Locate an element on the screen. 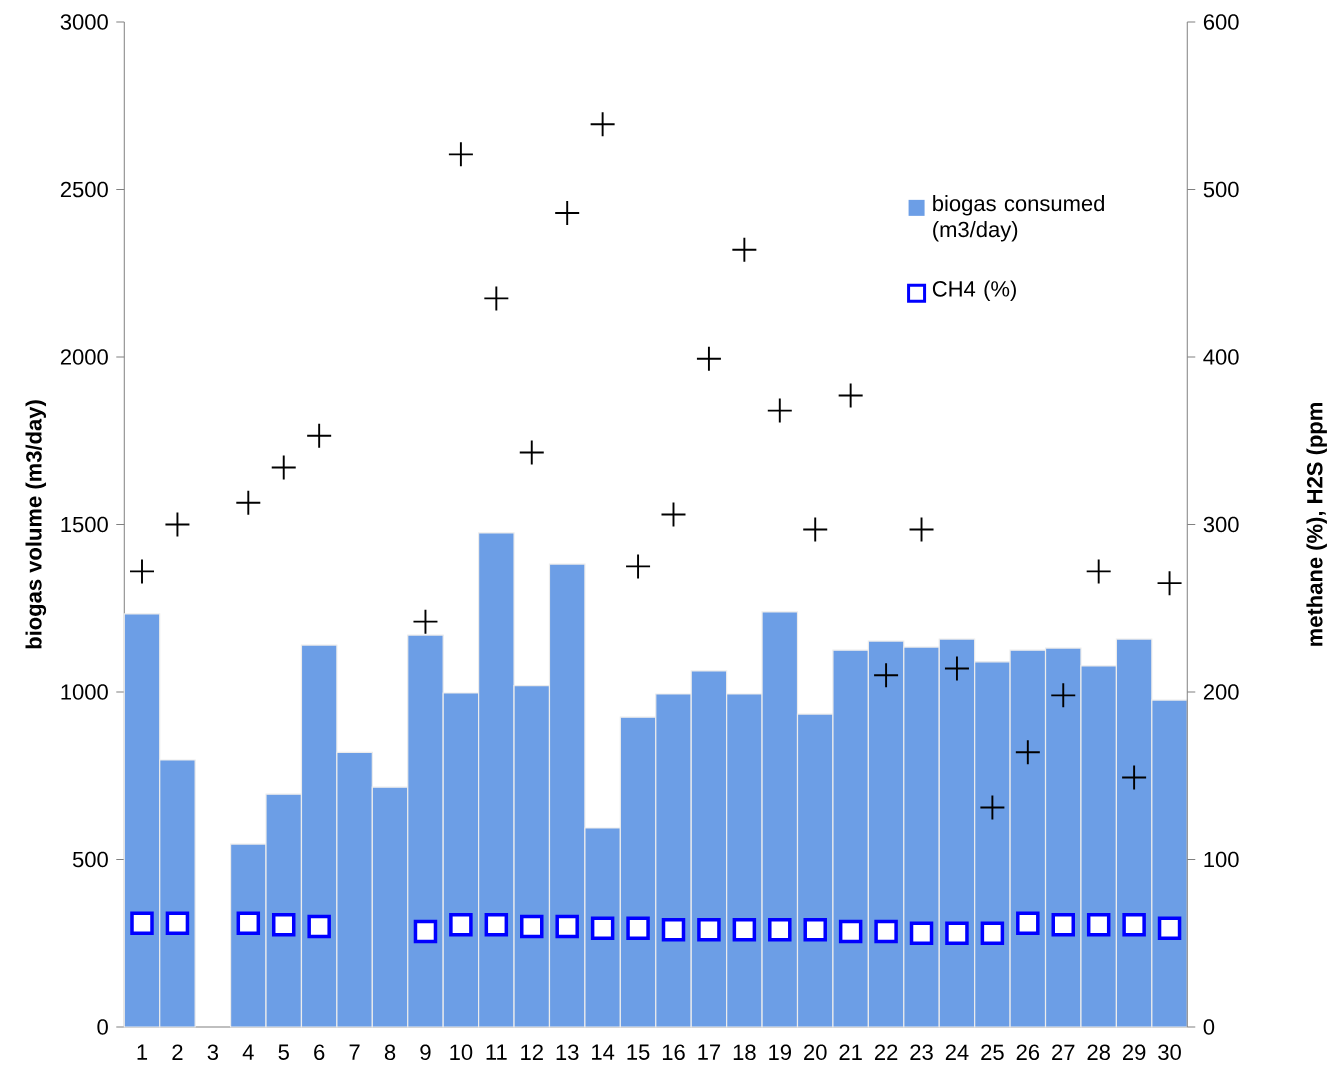  y2-tick-label: 100 is located at coordinates (1221, 859).